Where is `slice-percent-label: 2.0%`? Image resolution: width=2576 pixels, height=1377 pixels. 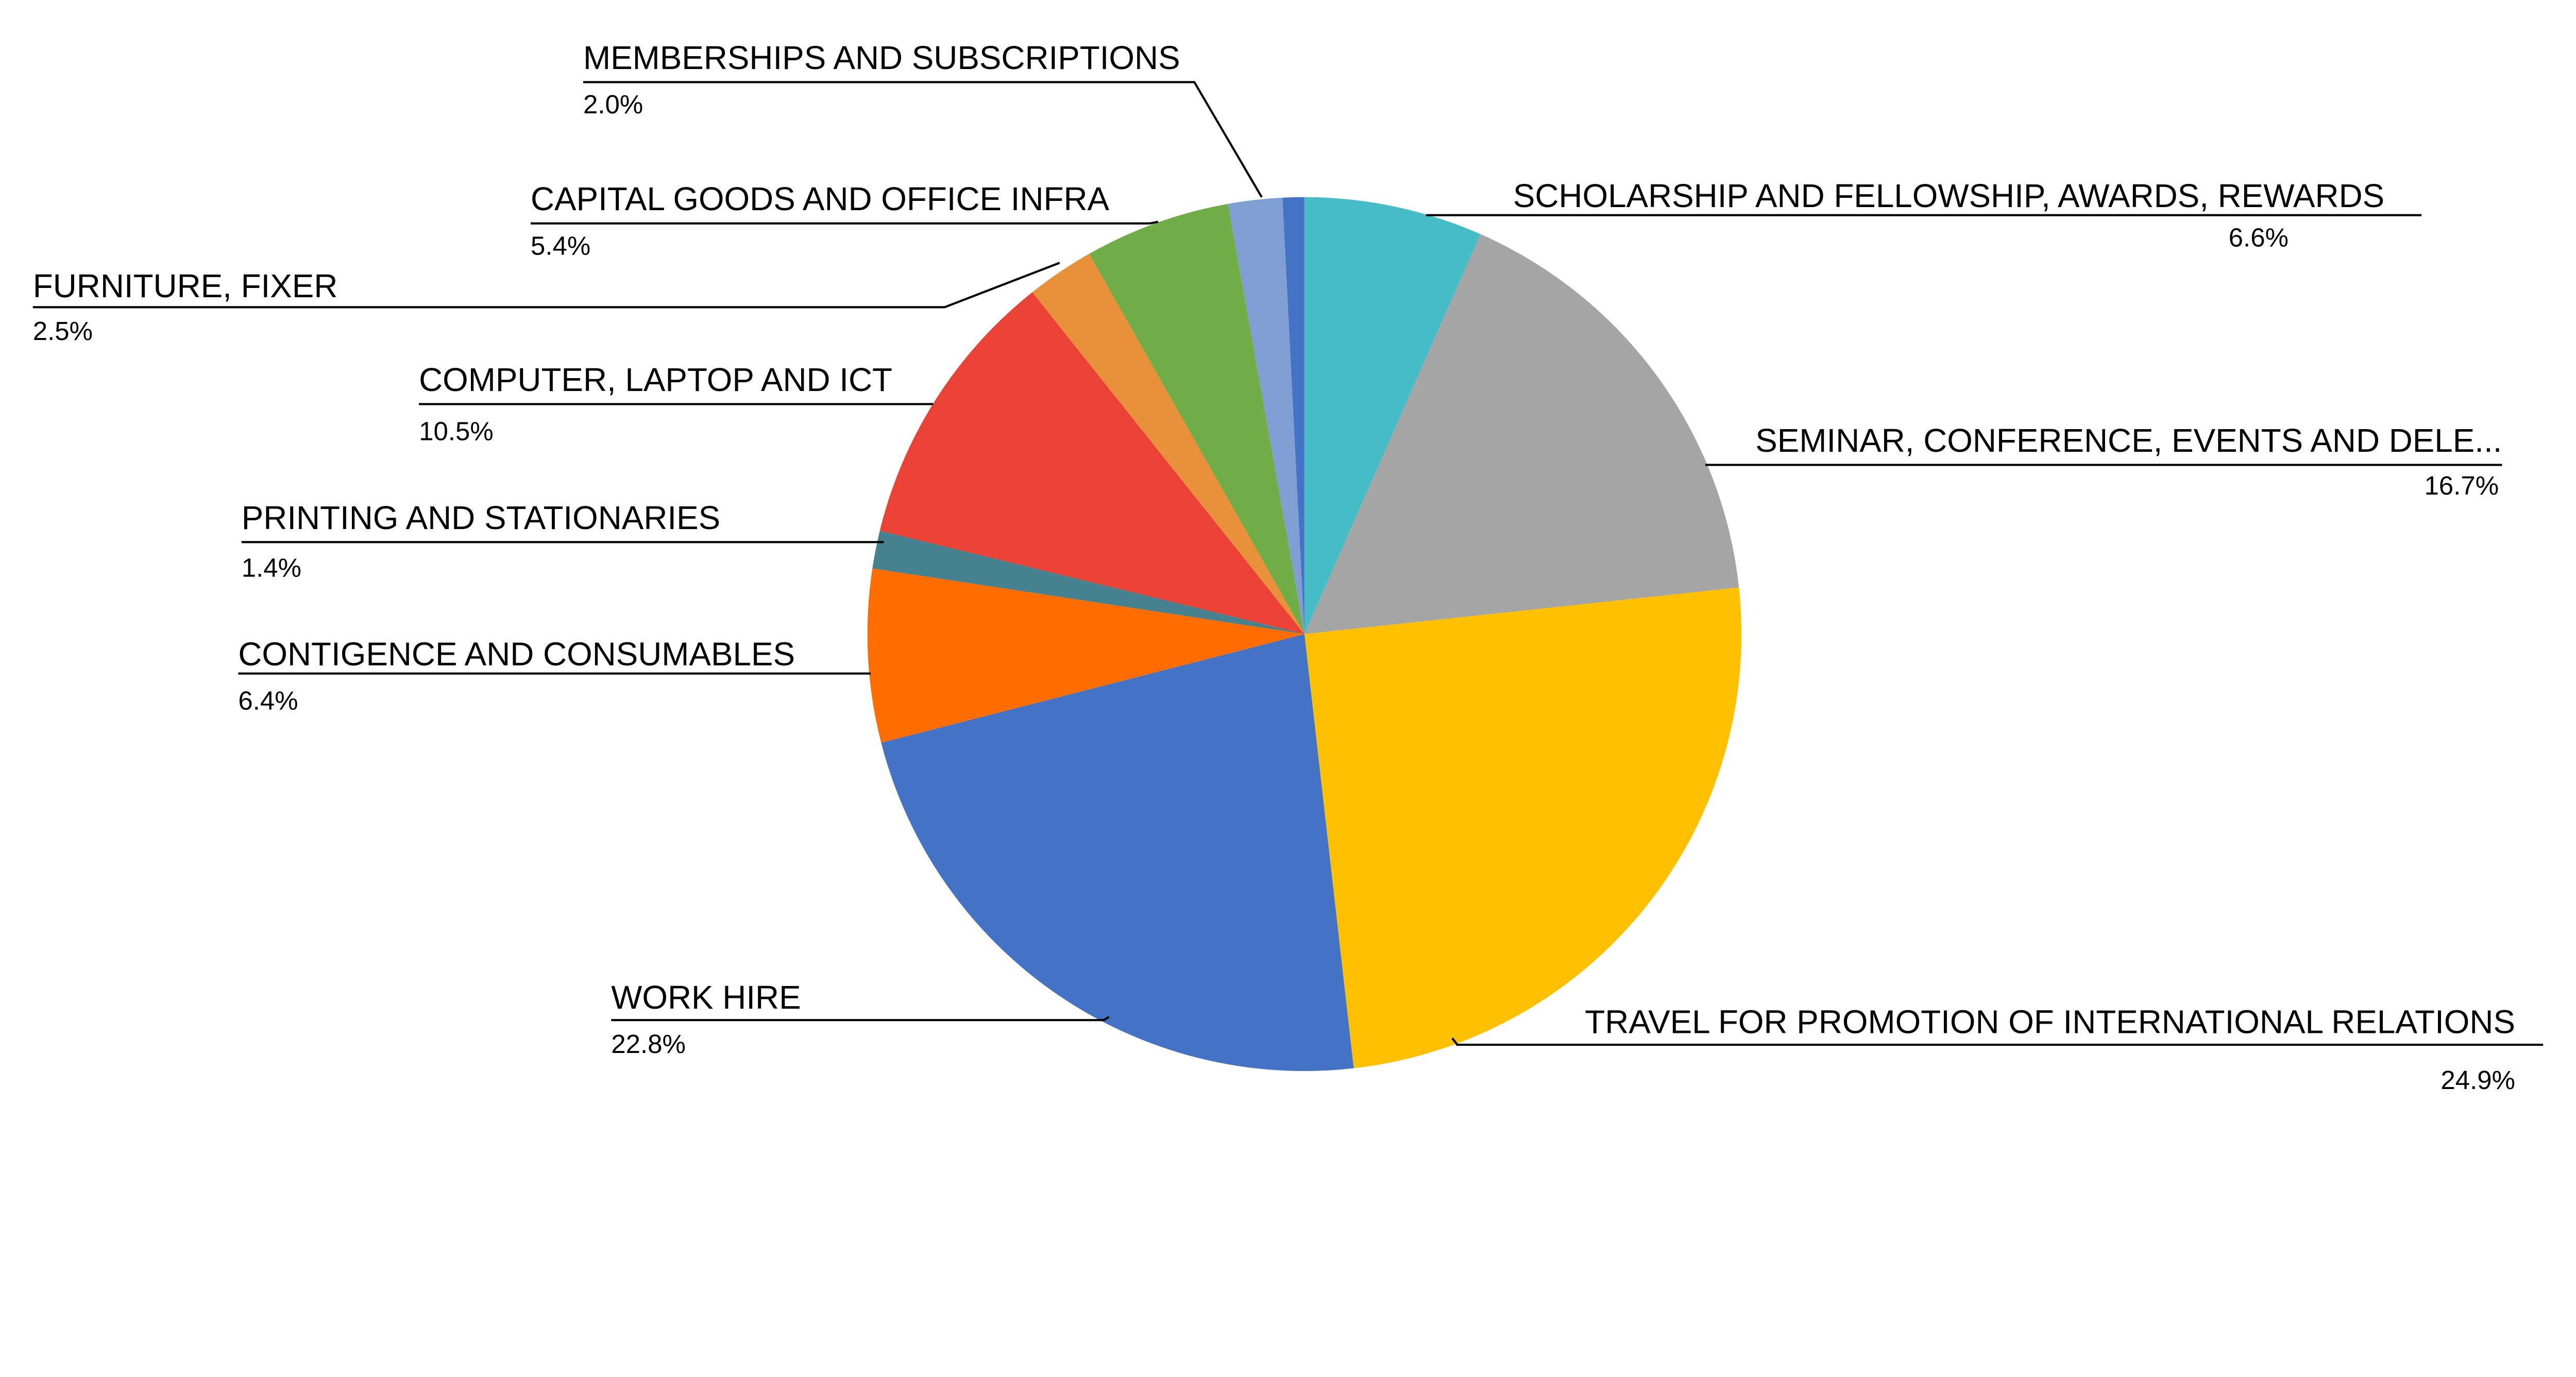 slice-percent-label: 2.0% is located at coordinates (613, 104).